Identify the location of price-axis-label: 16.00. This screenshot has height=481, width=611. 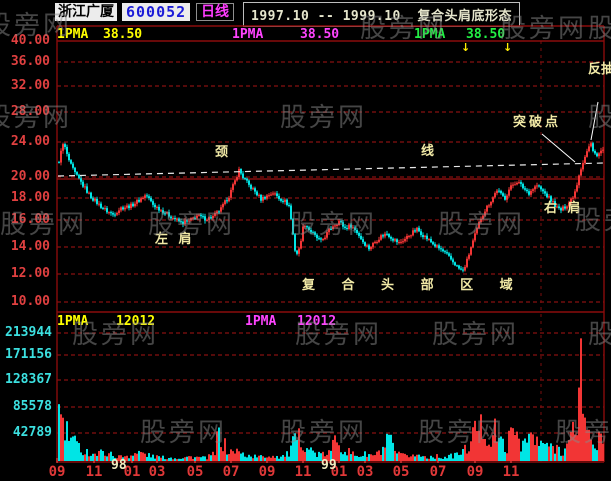
(30, 219).